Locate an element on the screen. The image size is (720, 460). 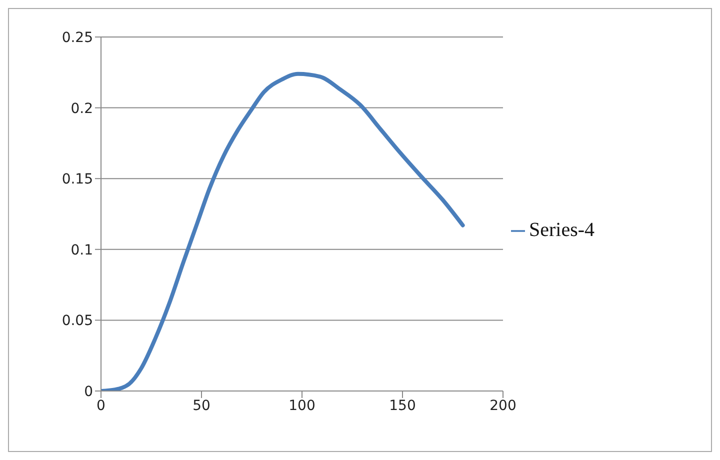
y-tick-label: 0 is located at coordinates (88, 392).